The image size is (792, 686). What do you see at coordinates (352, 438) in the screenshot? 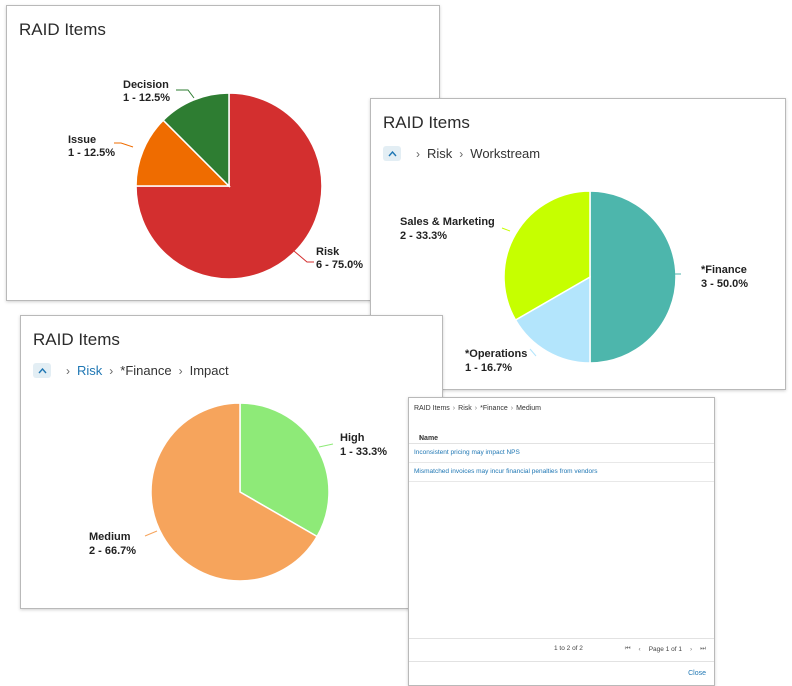
I see `slice-label-high: High` at bounding box center [352, 438].